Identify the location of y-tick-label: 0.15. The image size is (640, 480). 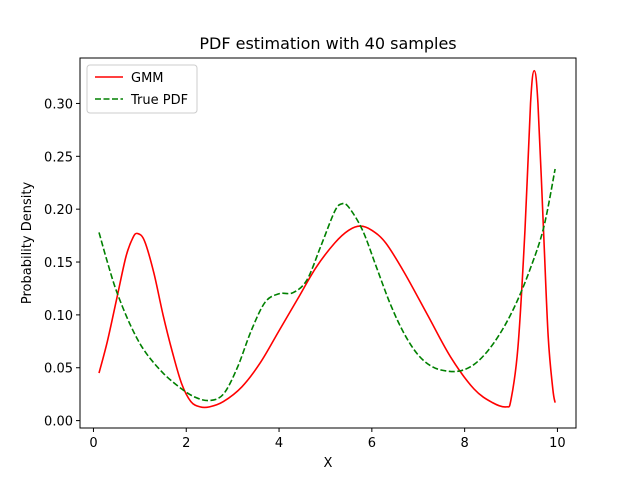
(58, 263).